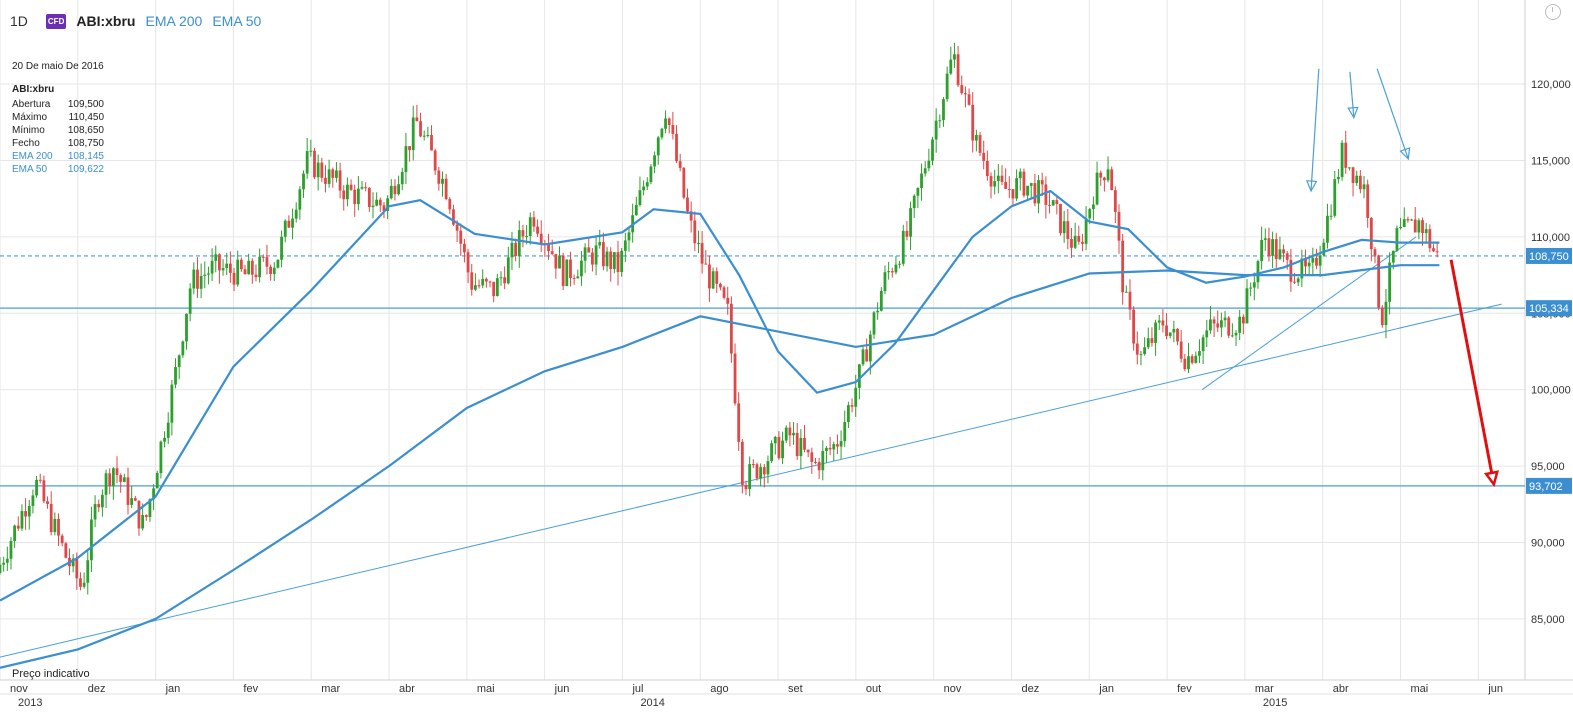 The height and width of the screenshot is (715, 1573). I want to click on forecast-arrow-head, so click(1491, 479).